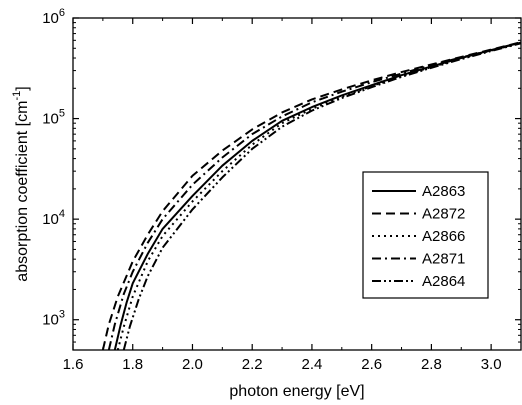 Image resolution: width=522 pixels, height=405 pixels. I want to click on legend-label: A2872, so click(443, 214).